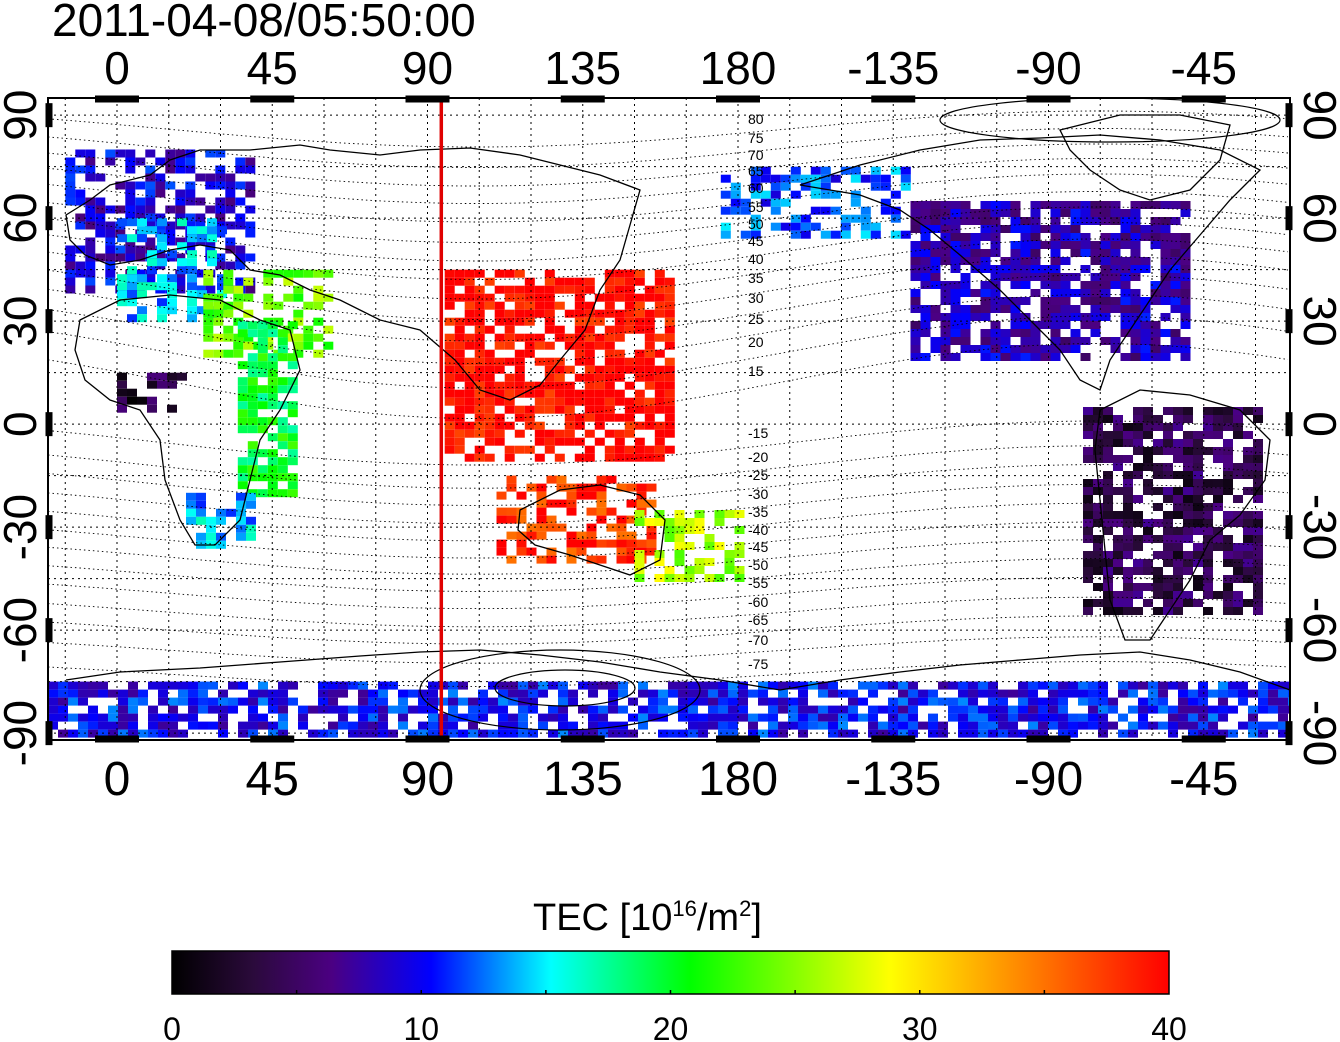 This screenshot has width=1340, height=1042. Describe the element at coordinates (758, 548) in the screenshot. I see `contour-labels-south: -15-20-25-30-35-40-45-50-55-60-65-70-75` at that location.